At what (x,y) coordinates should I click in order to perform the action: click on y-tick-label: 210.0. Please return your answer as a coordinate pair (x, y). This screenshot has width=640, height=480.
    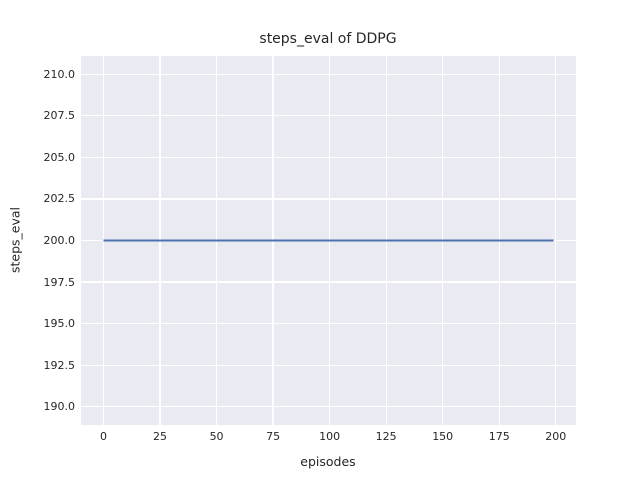
    Looking at the image, I should click on (59, 74).